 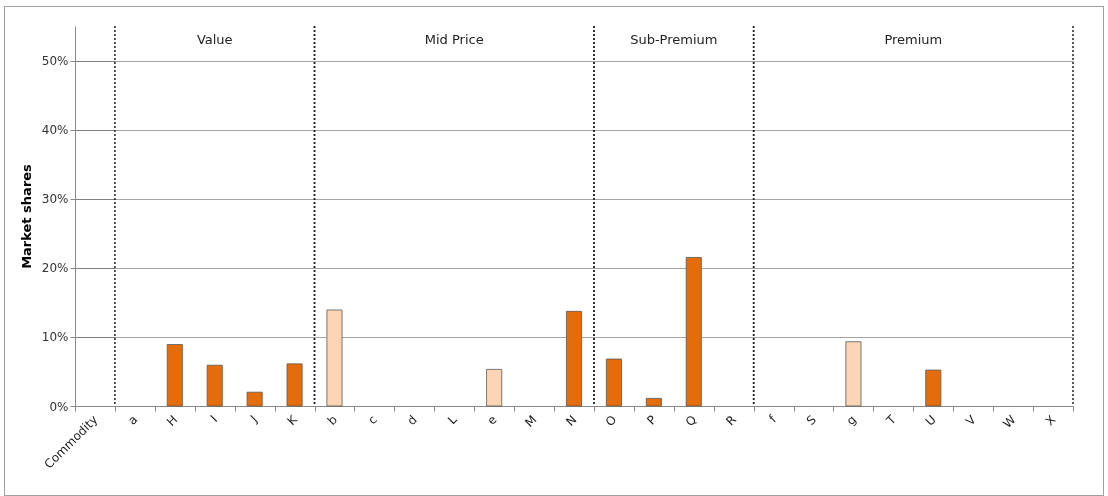 I want to click on x-tick-label: K, so click(x=292, y=420).